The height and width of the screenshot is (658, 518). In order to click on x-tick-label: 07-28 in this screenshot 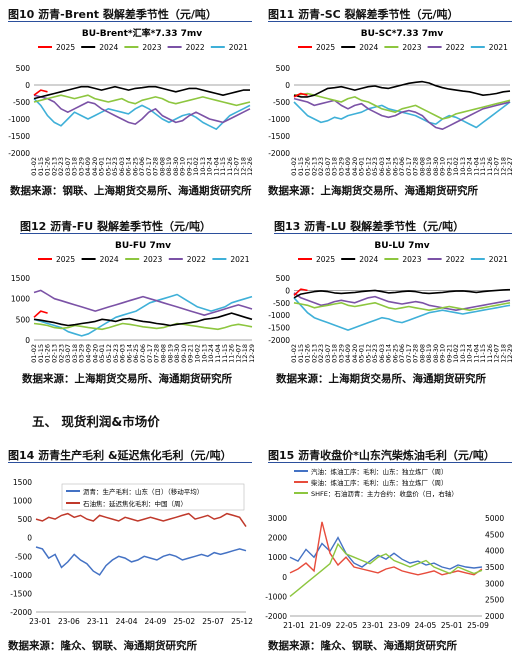, I will do `click(156, 166)`.